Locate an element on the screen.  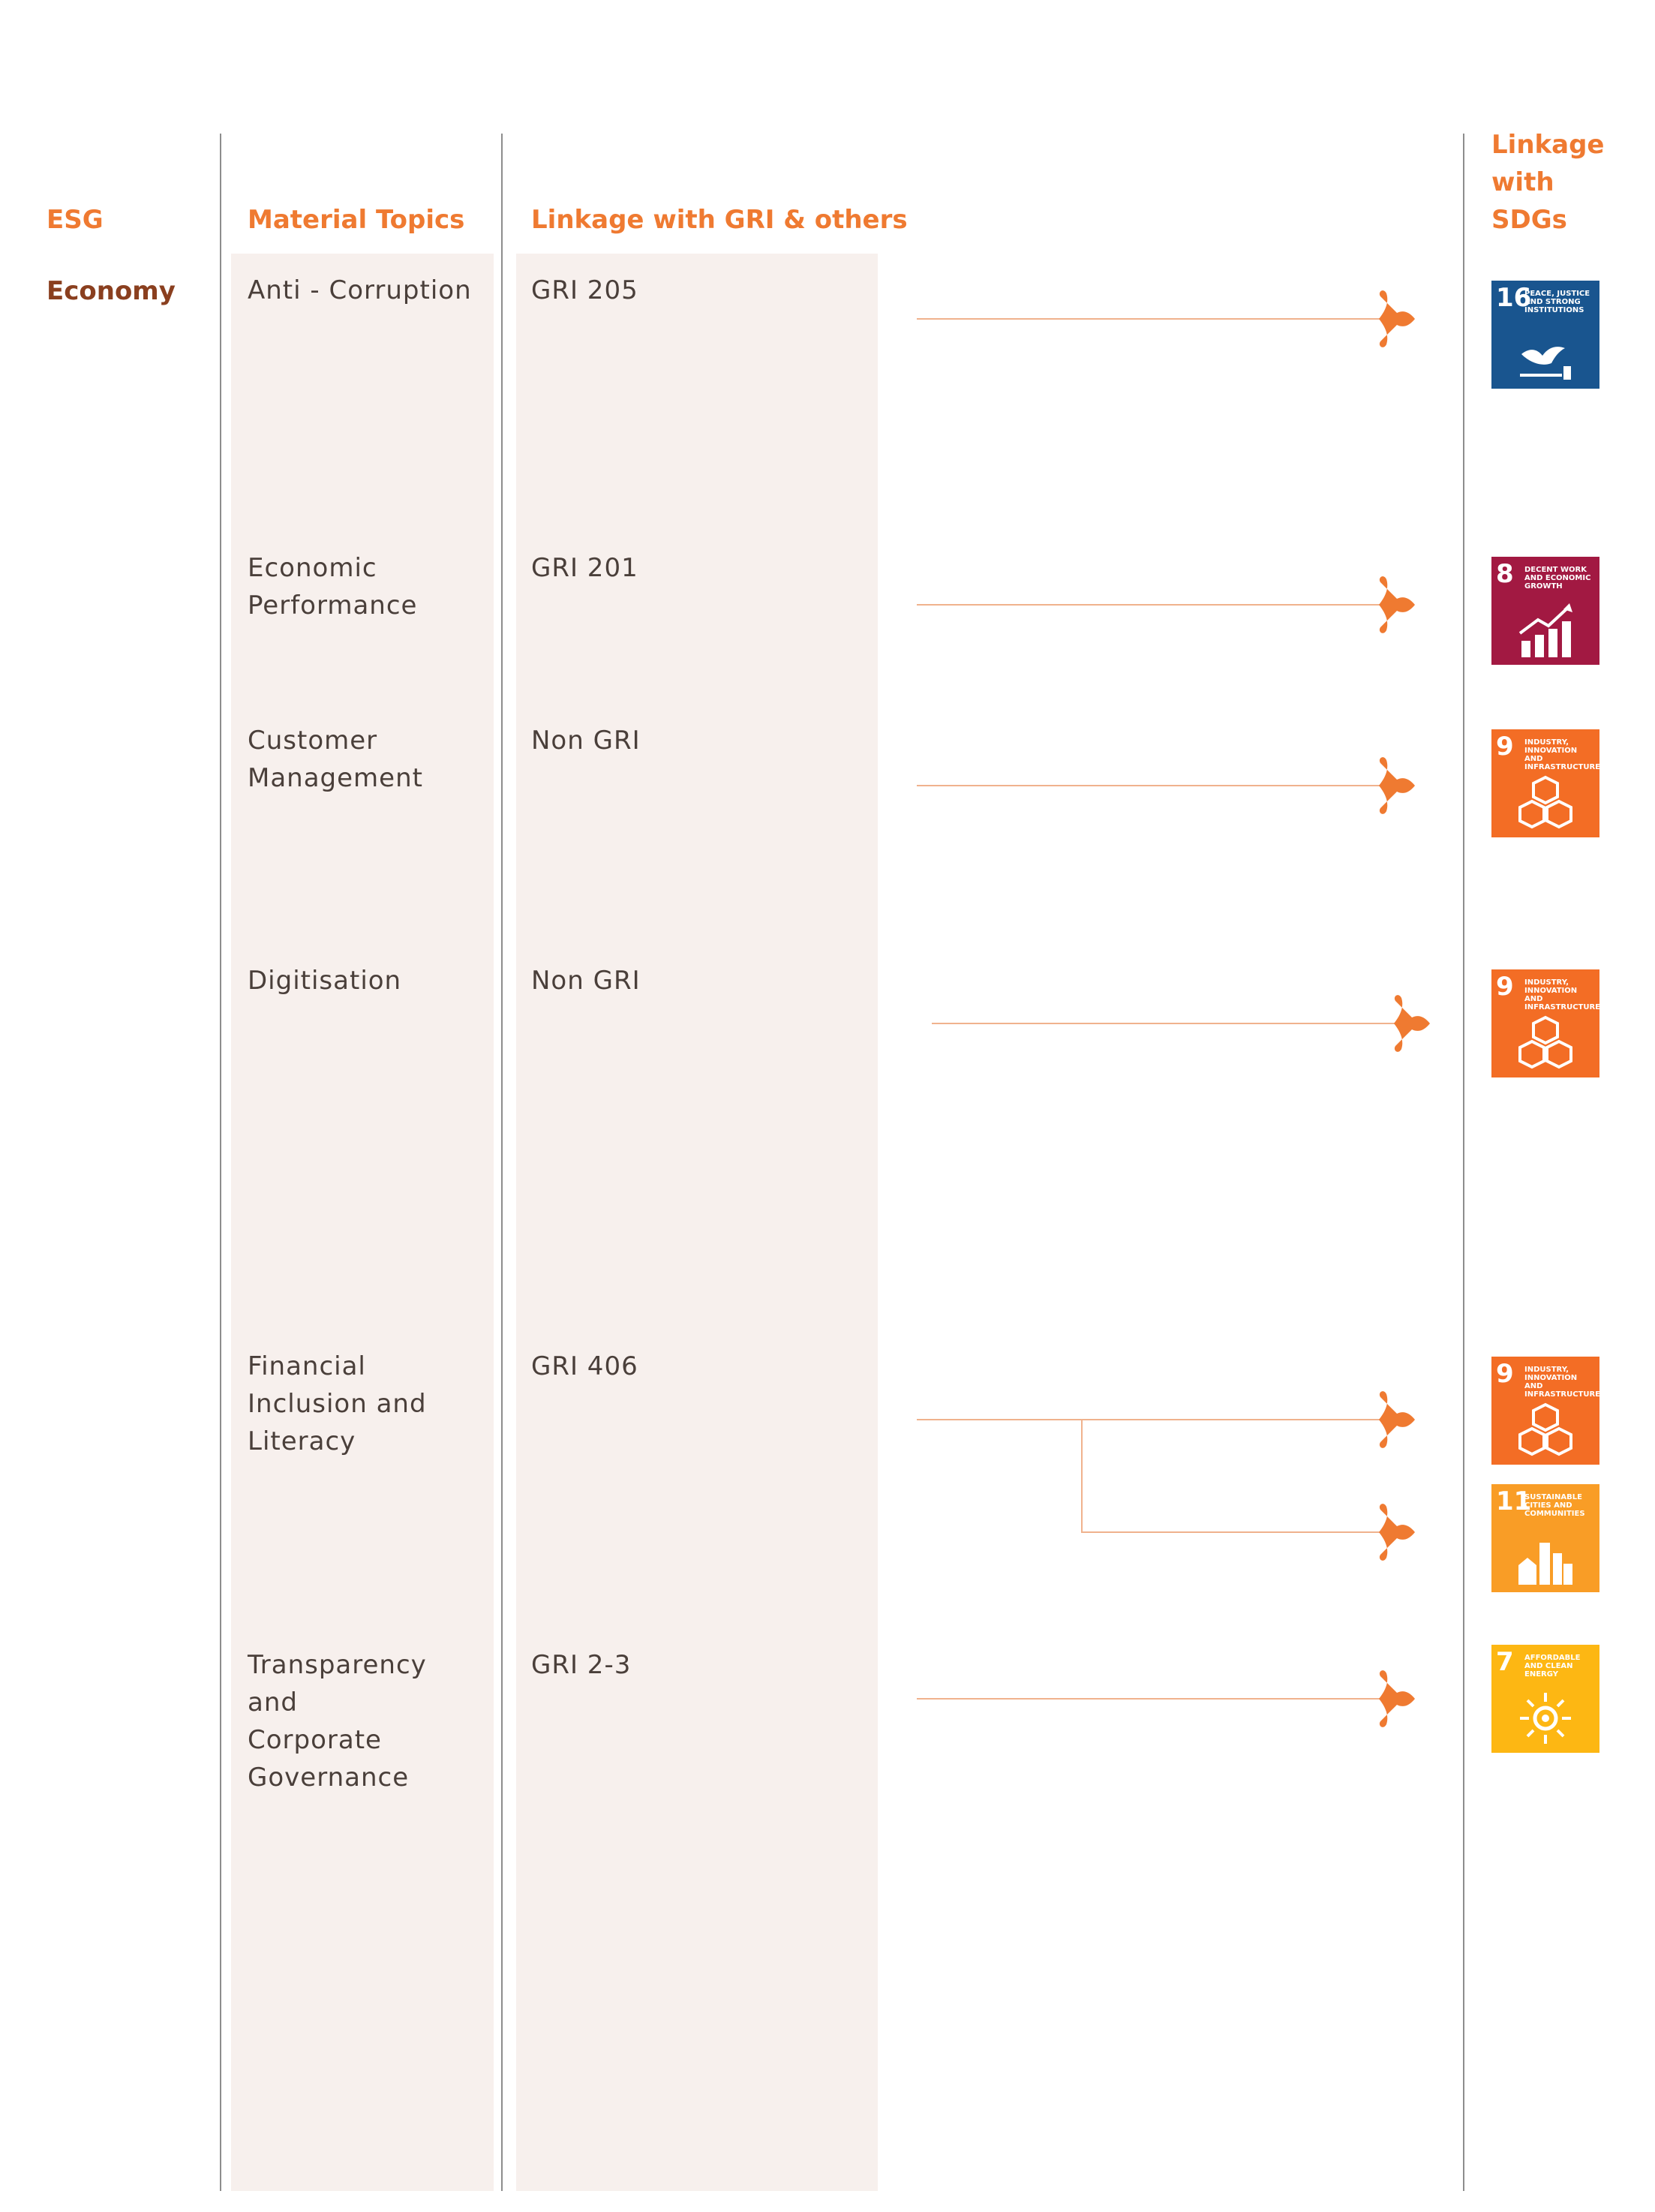
city-icon is located at coordinates (1545, 1564).